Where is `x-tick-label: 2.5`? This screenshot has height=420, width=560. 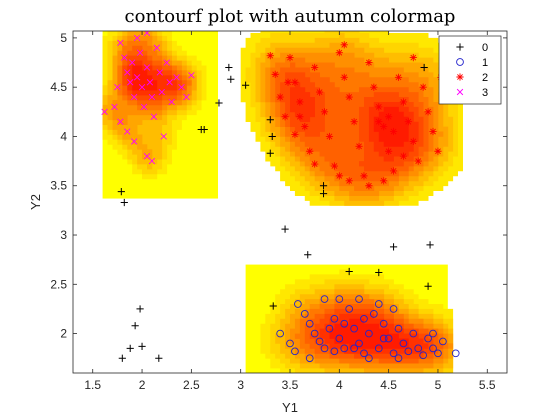
x-tick-label: 2.5 is located at coordinates (191, 385).